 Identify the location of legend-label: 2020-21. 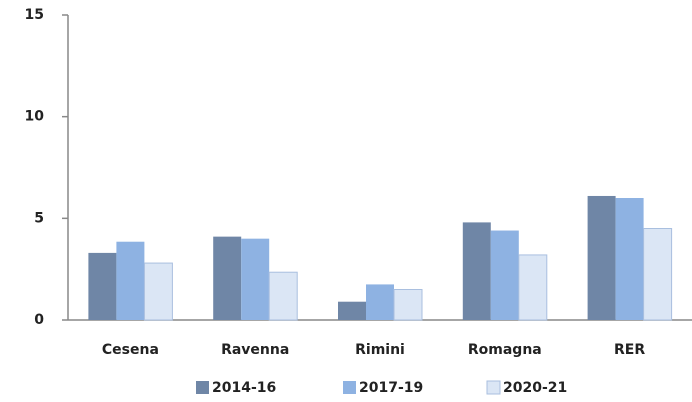
(535, 388).